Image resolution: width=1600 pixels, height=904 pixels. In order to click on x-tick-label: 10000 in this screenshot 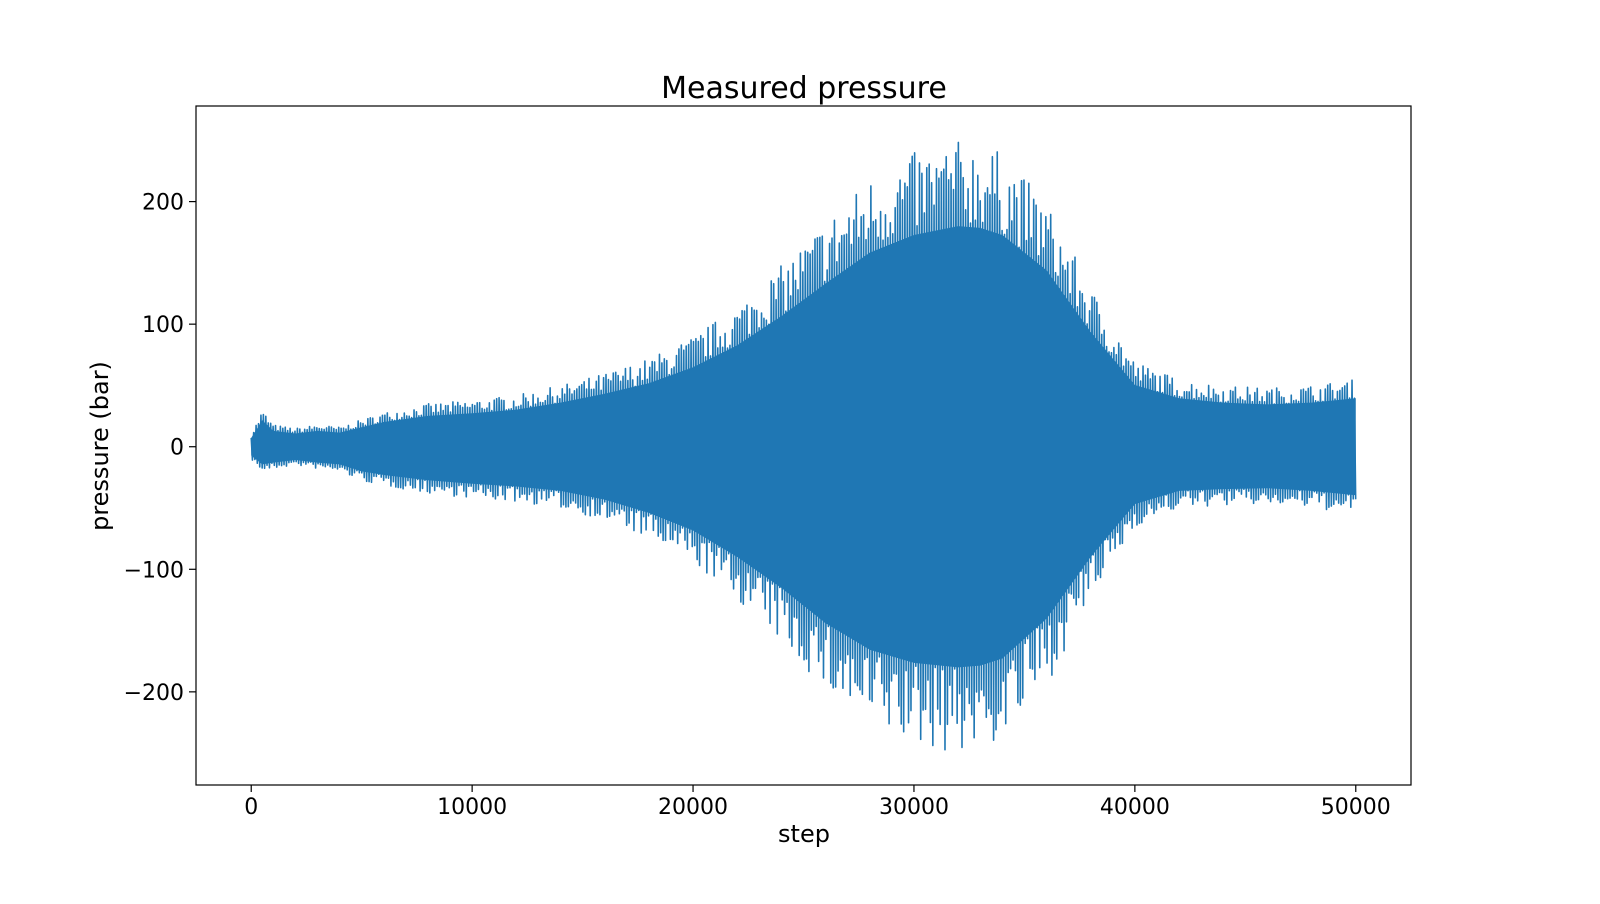, I will do `click(472, 807)`.